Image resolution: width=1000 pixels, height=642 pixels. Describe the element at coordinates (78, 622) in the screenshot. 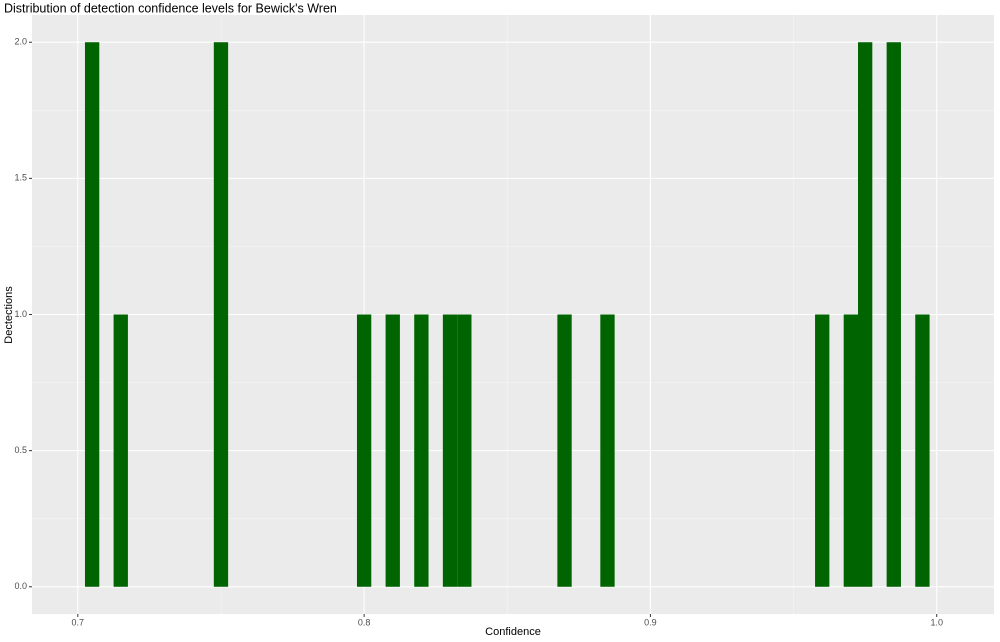

I see `x-tick-label: 0.7` at that location.